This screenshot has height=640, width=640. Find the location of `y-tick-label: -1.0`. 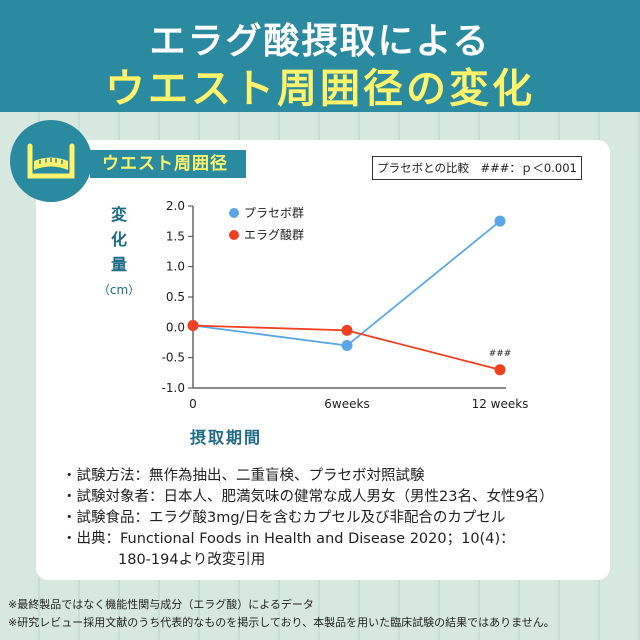

y-tick-label: -1.0 is located at coordinates (173, 388).